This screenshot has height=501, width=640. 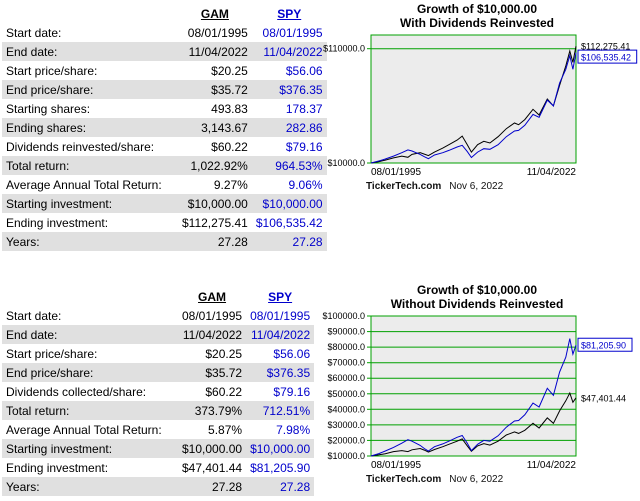 What do you see at coordinates (212, 334) in the screenshot?
I see `value-gam: 11/04/2022` at bounding box center [212, 334].